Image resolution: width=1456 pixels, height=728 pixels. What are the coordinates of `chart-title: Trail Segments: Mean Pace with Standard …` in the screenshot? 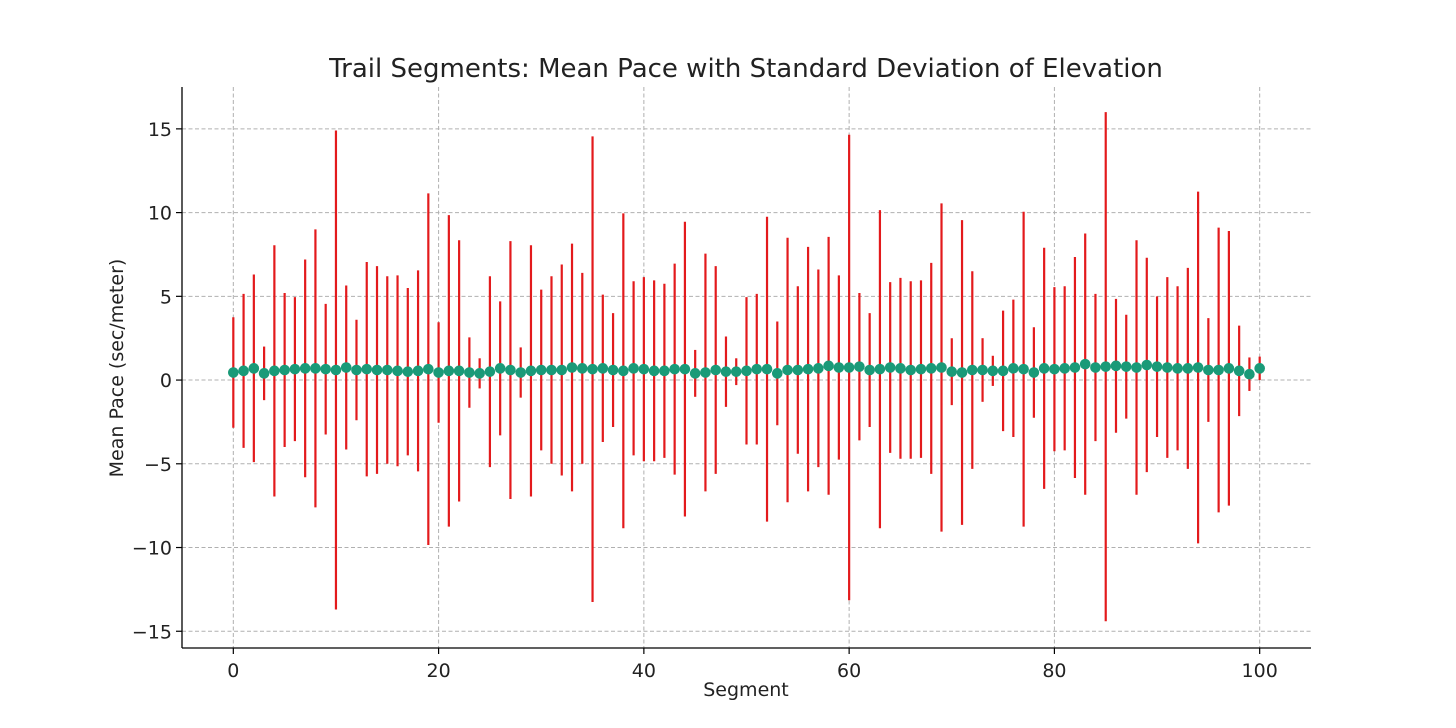 It's located at (745, 69).